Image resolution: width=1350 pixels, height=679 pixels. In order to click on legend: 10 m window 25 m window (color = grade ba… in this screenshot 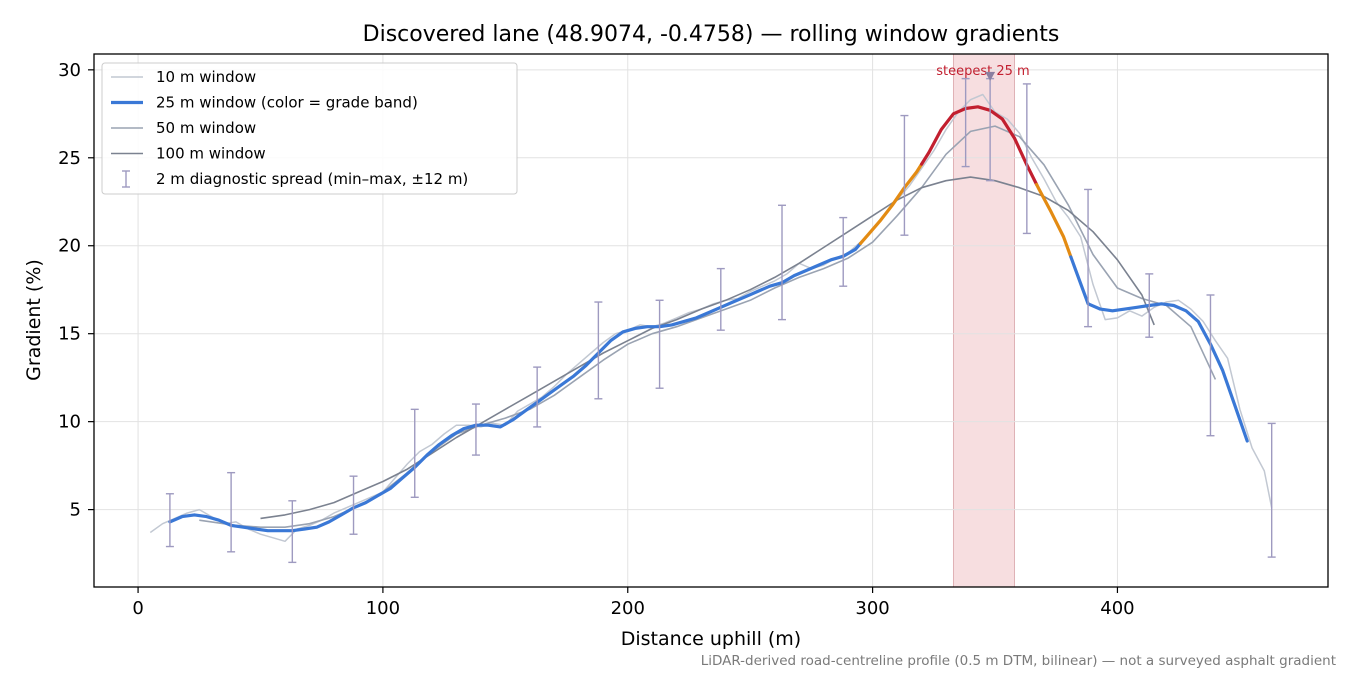, I will do `click(309, 128)`.